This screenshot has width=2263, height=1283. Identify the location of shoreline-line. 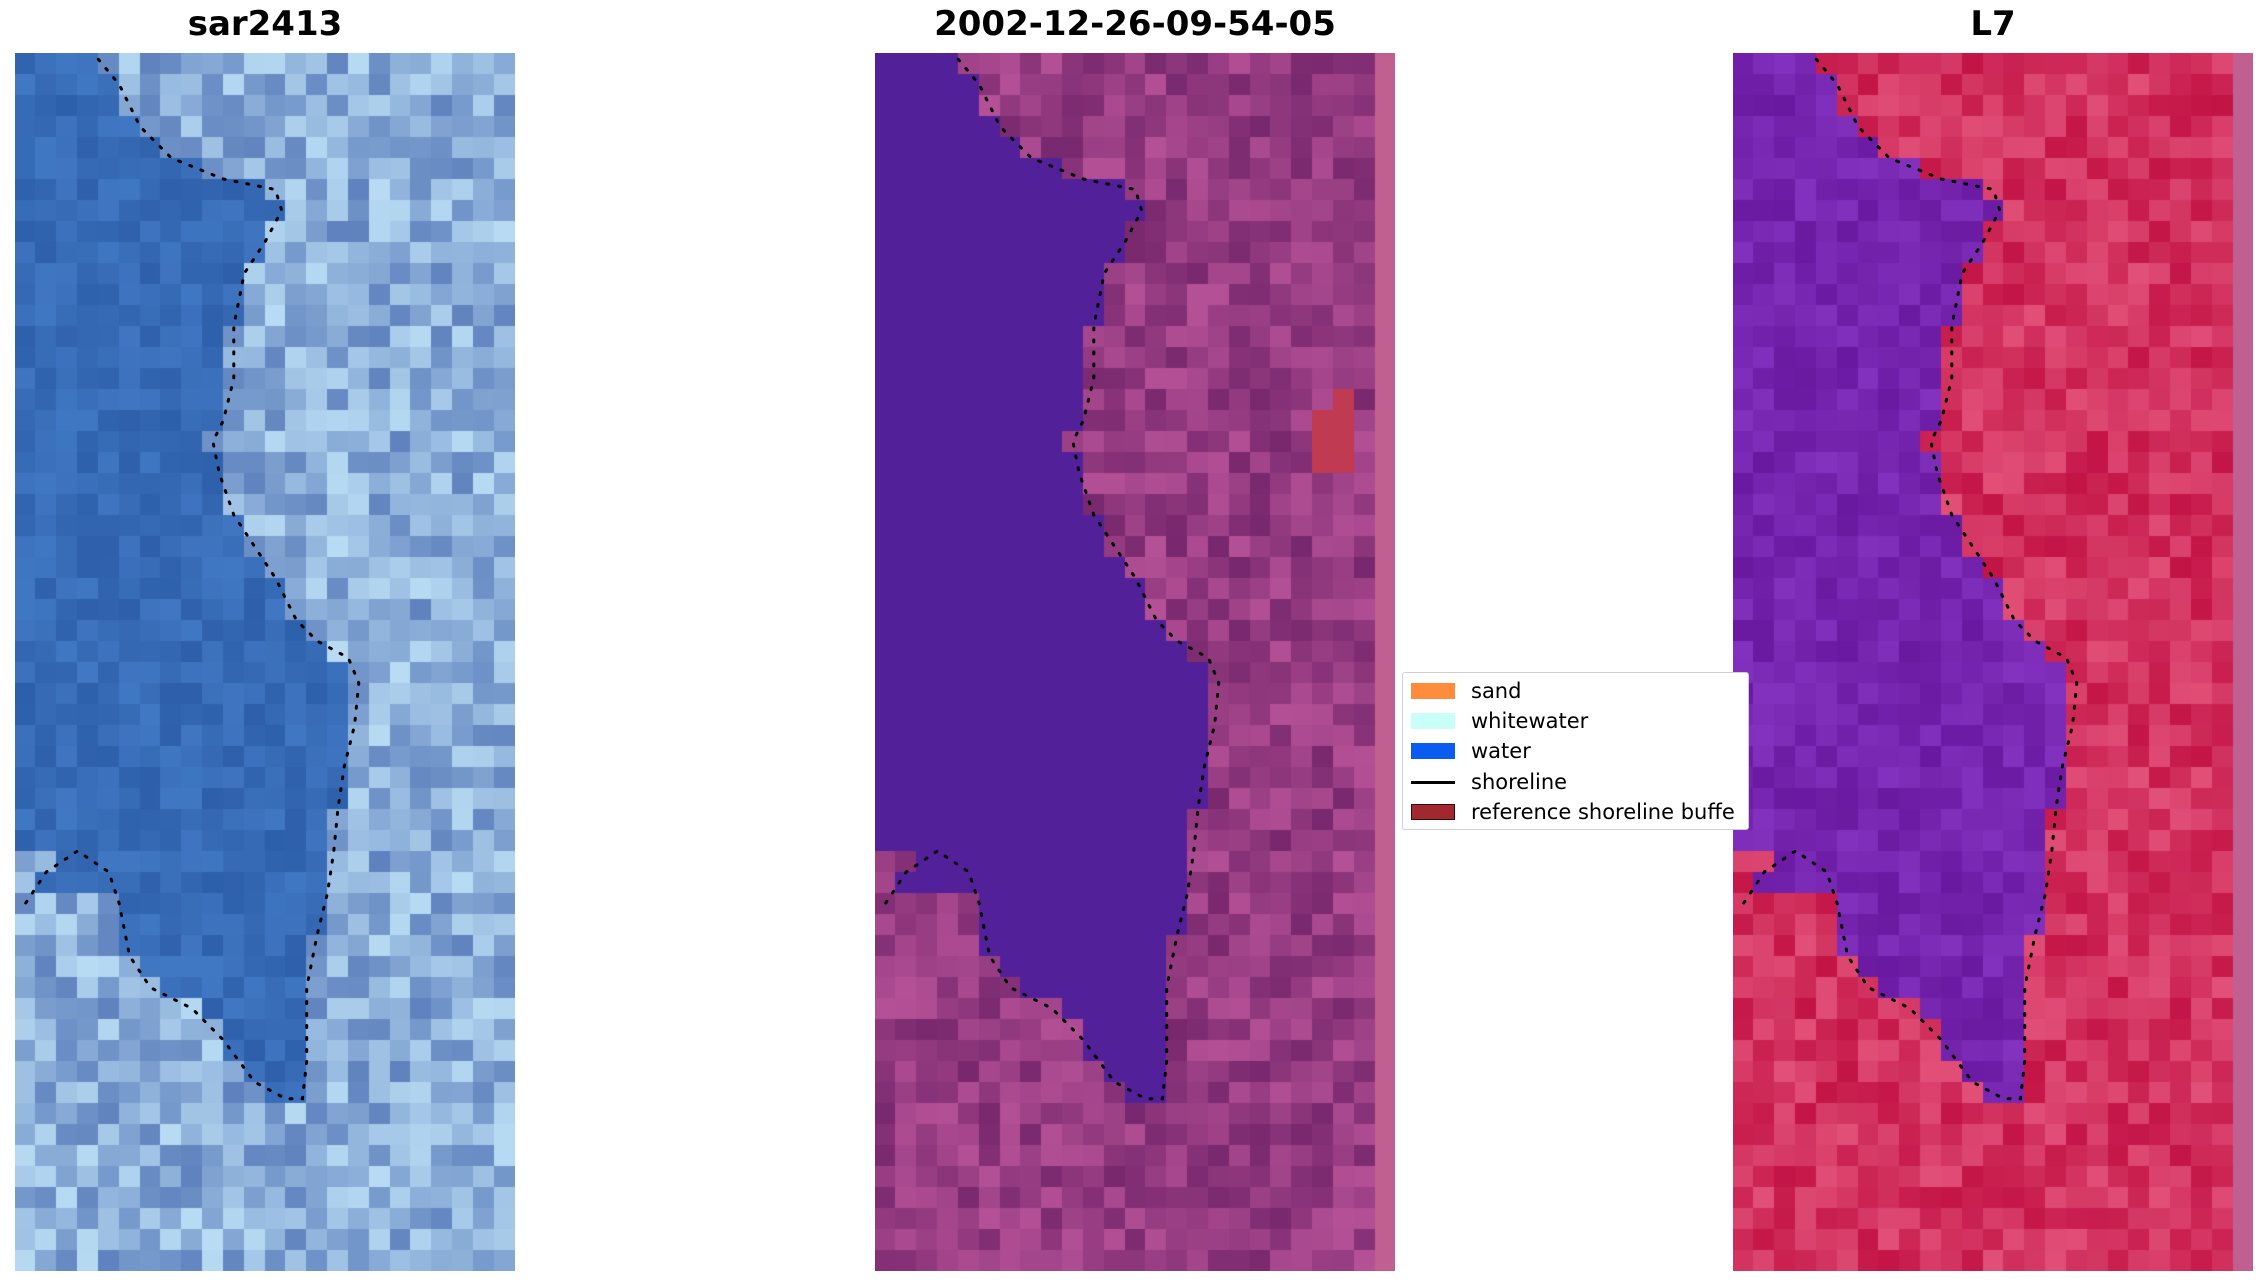
(1433, 782).